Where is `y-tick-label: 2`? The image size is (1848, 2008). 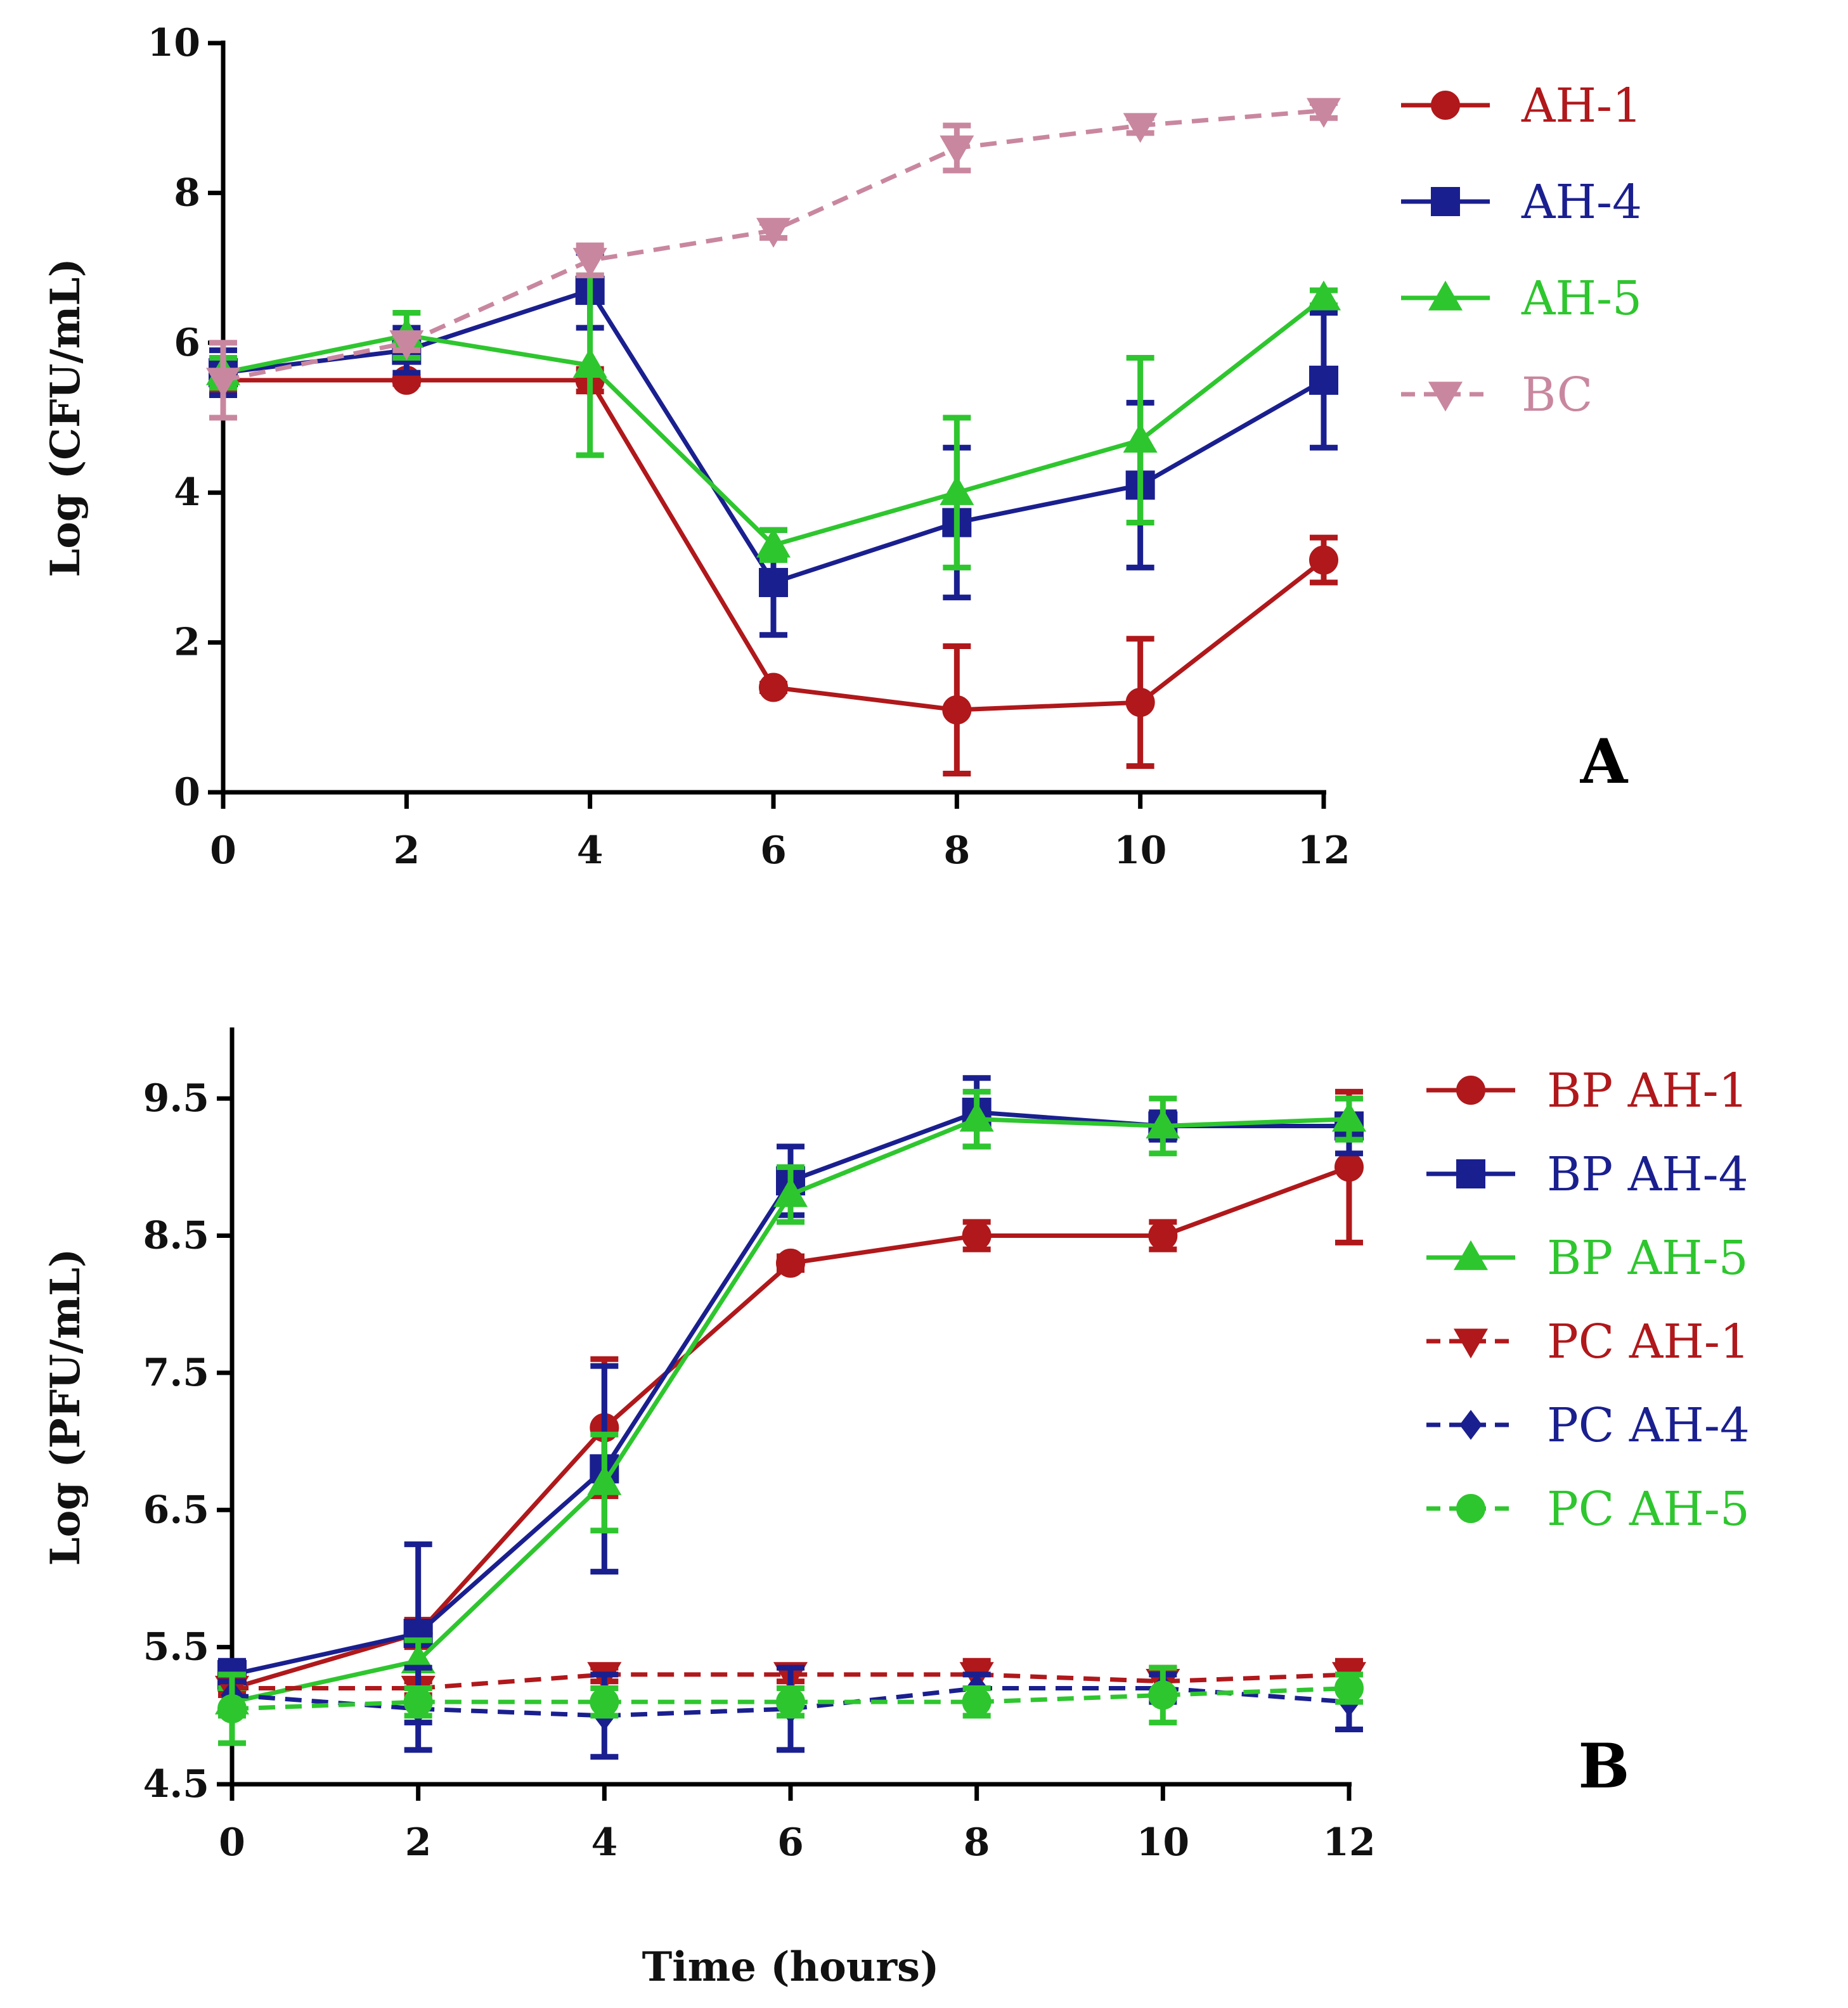
y-tick-label: 2 is located at coordinates (187, 643).